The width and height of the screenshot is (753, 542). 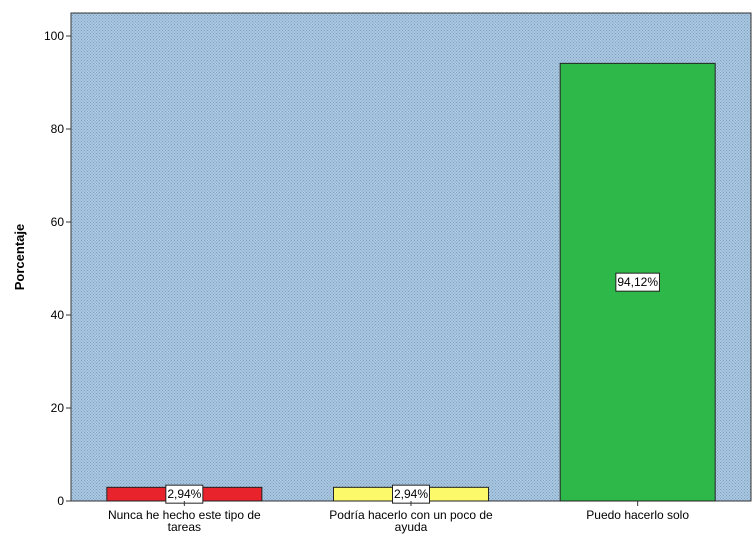 I want to click on x-tick-label: Nunca he hecho este tipo de, so click(x=184, y=515).